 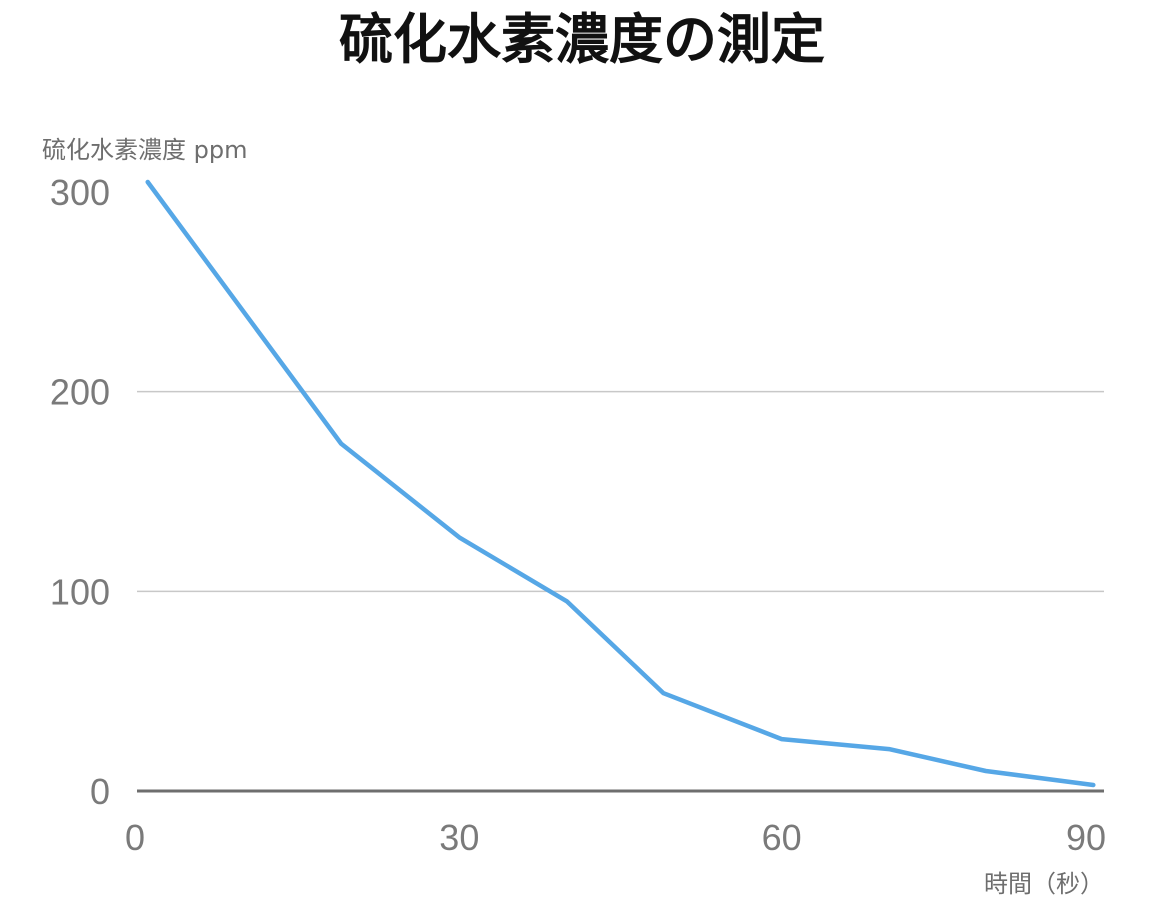 What do you see at coordinates (135, 837) in the screenshot?
I see `x-tick-label: 0` at bounding box center [135, 837].